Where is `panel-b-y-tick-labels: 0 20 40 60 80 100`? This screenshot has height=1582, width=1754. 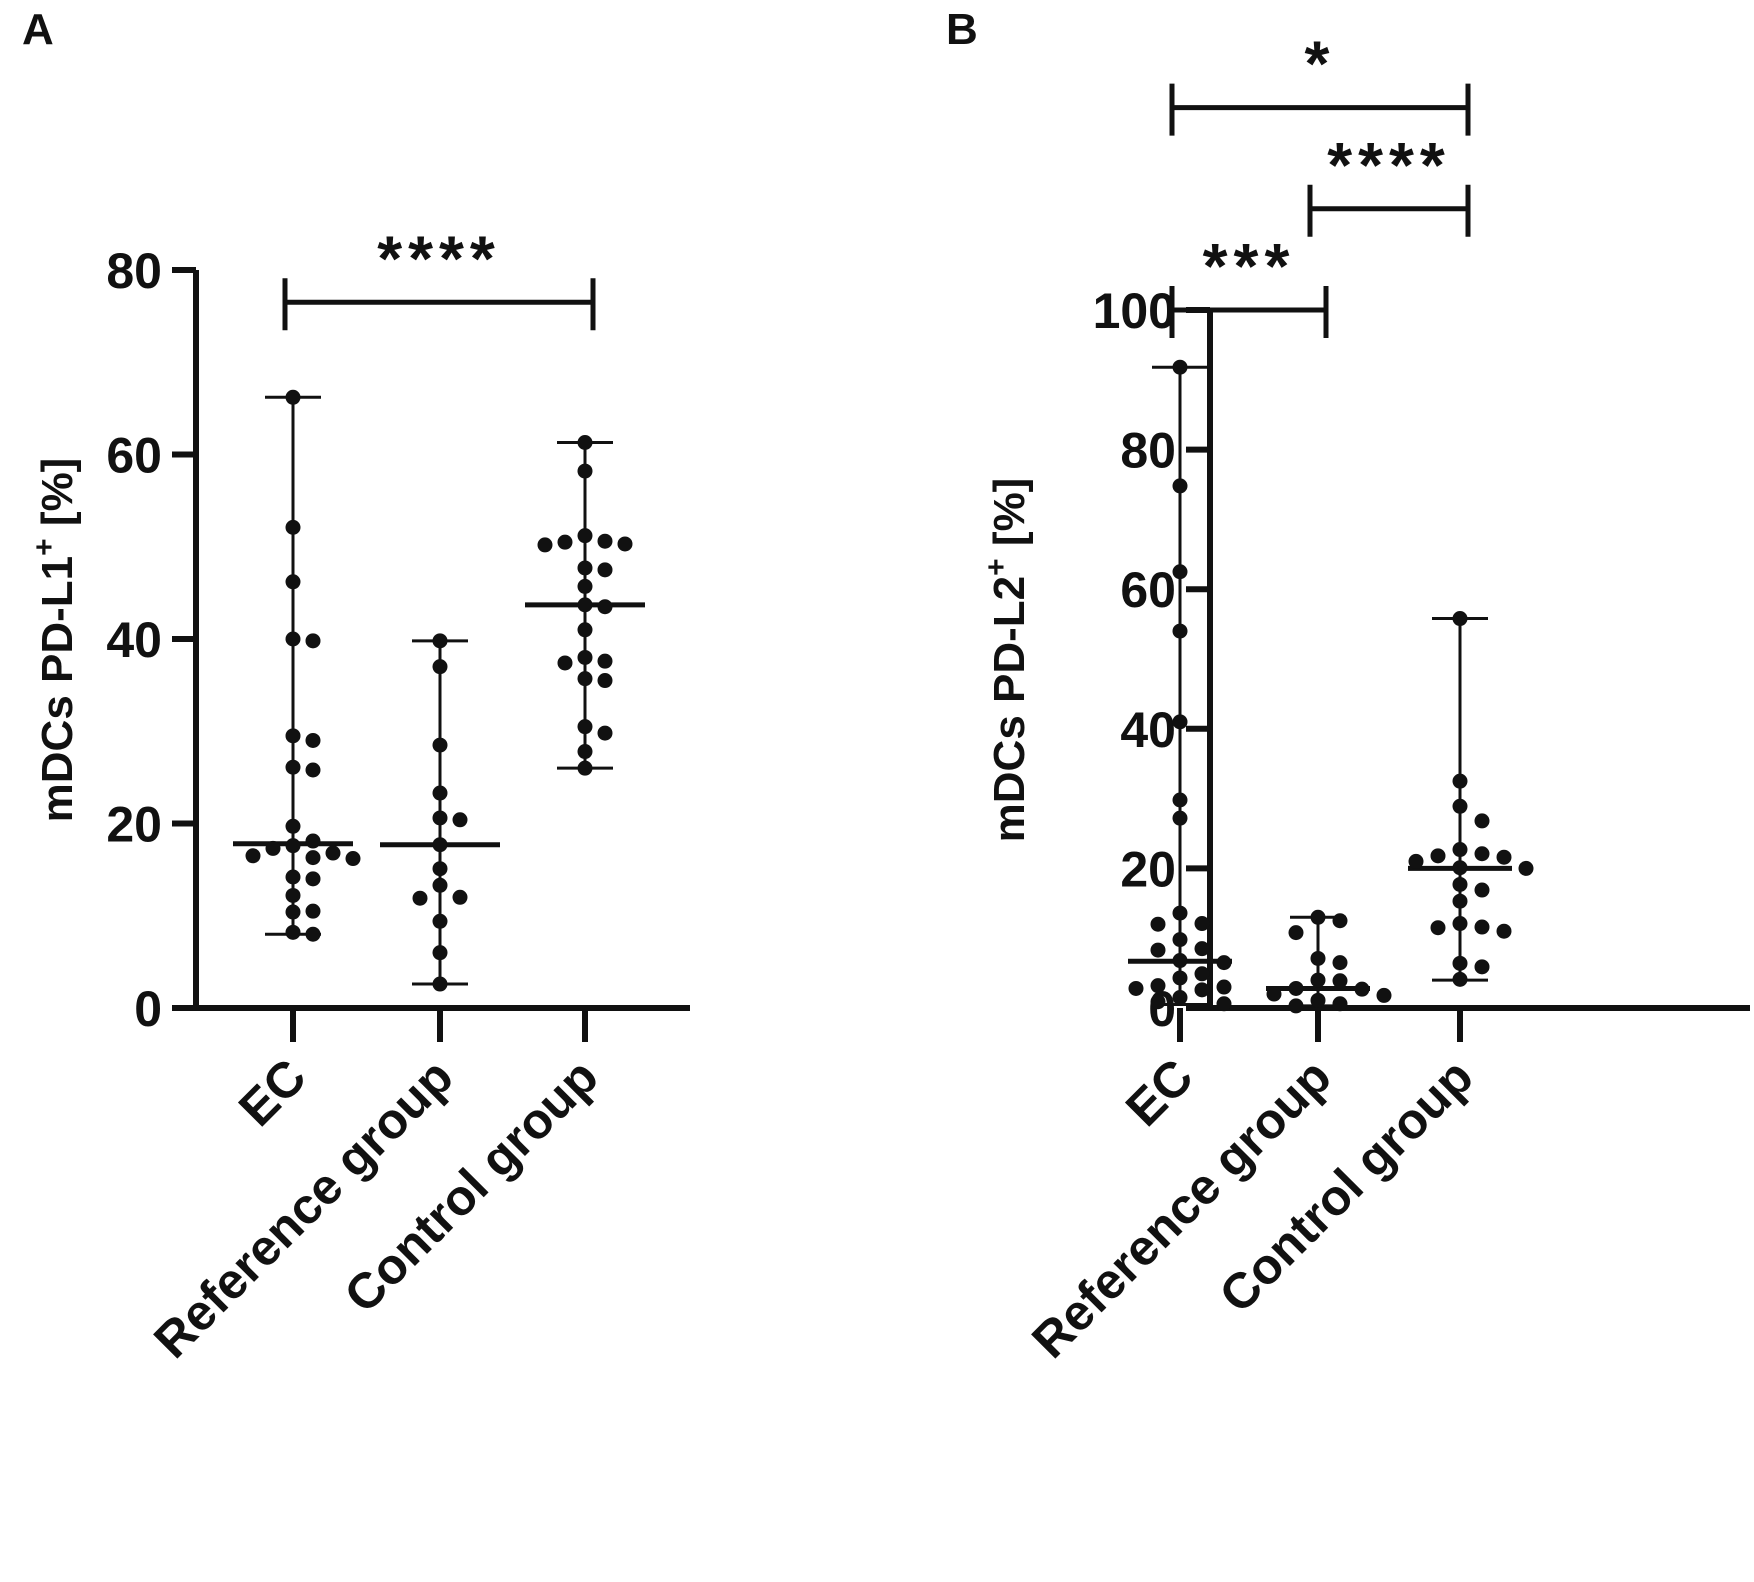 panel-b-y-tick-labels: 0 20 40 60 80 100 is located at coordinates (1134, 660).